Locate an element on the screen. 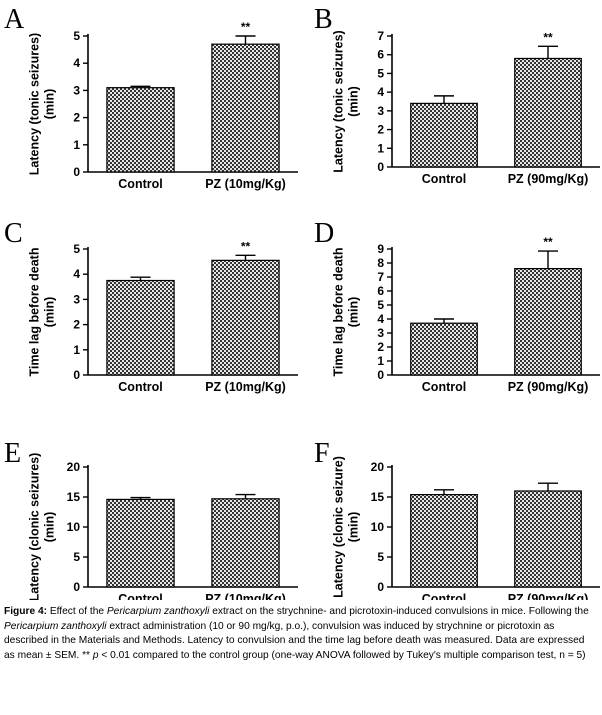 The height and width of the screenshot is (715, 602). panel-letter: F is located at coordinates (322, 453).